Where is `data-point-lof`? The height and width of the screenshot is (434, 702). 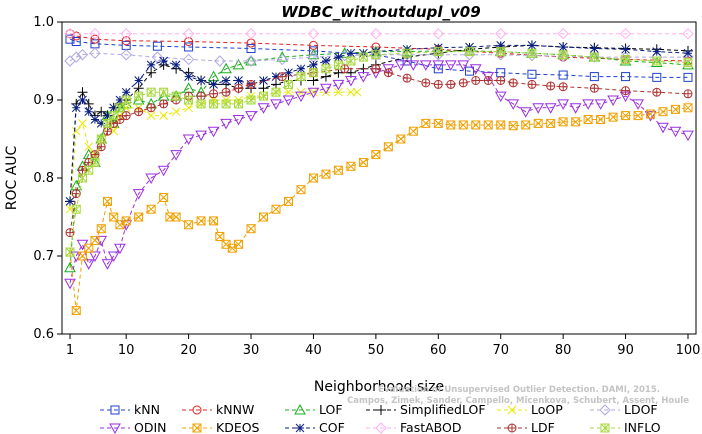 data-point-lof is located at coordinates (656, 62).